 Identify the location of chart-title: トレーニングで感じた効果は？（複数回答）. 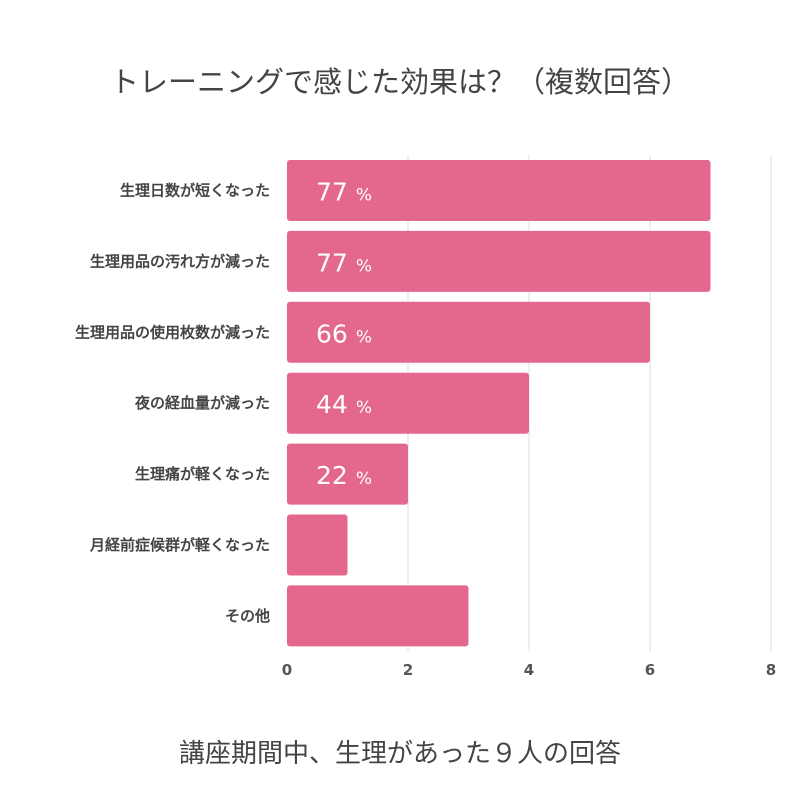
(400, 82).